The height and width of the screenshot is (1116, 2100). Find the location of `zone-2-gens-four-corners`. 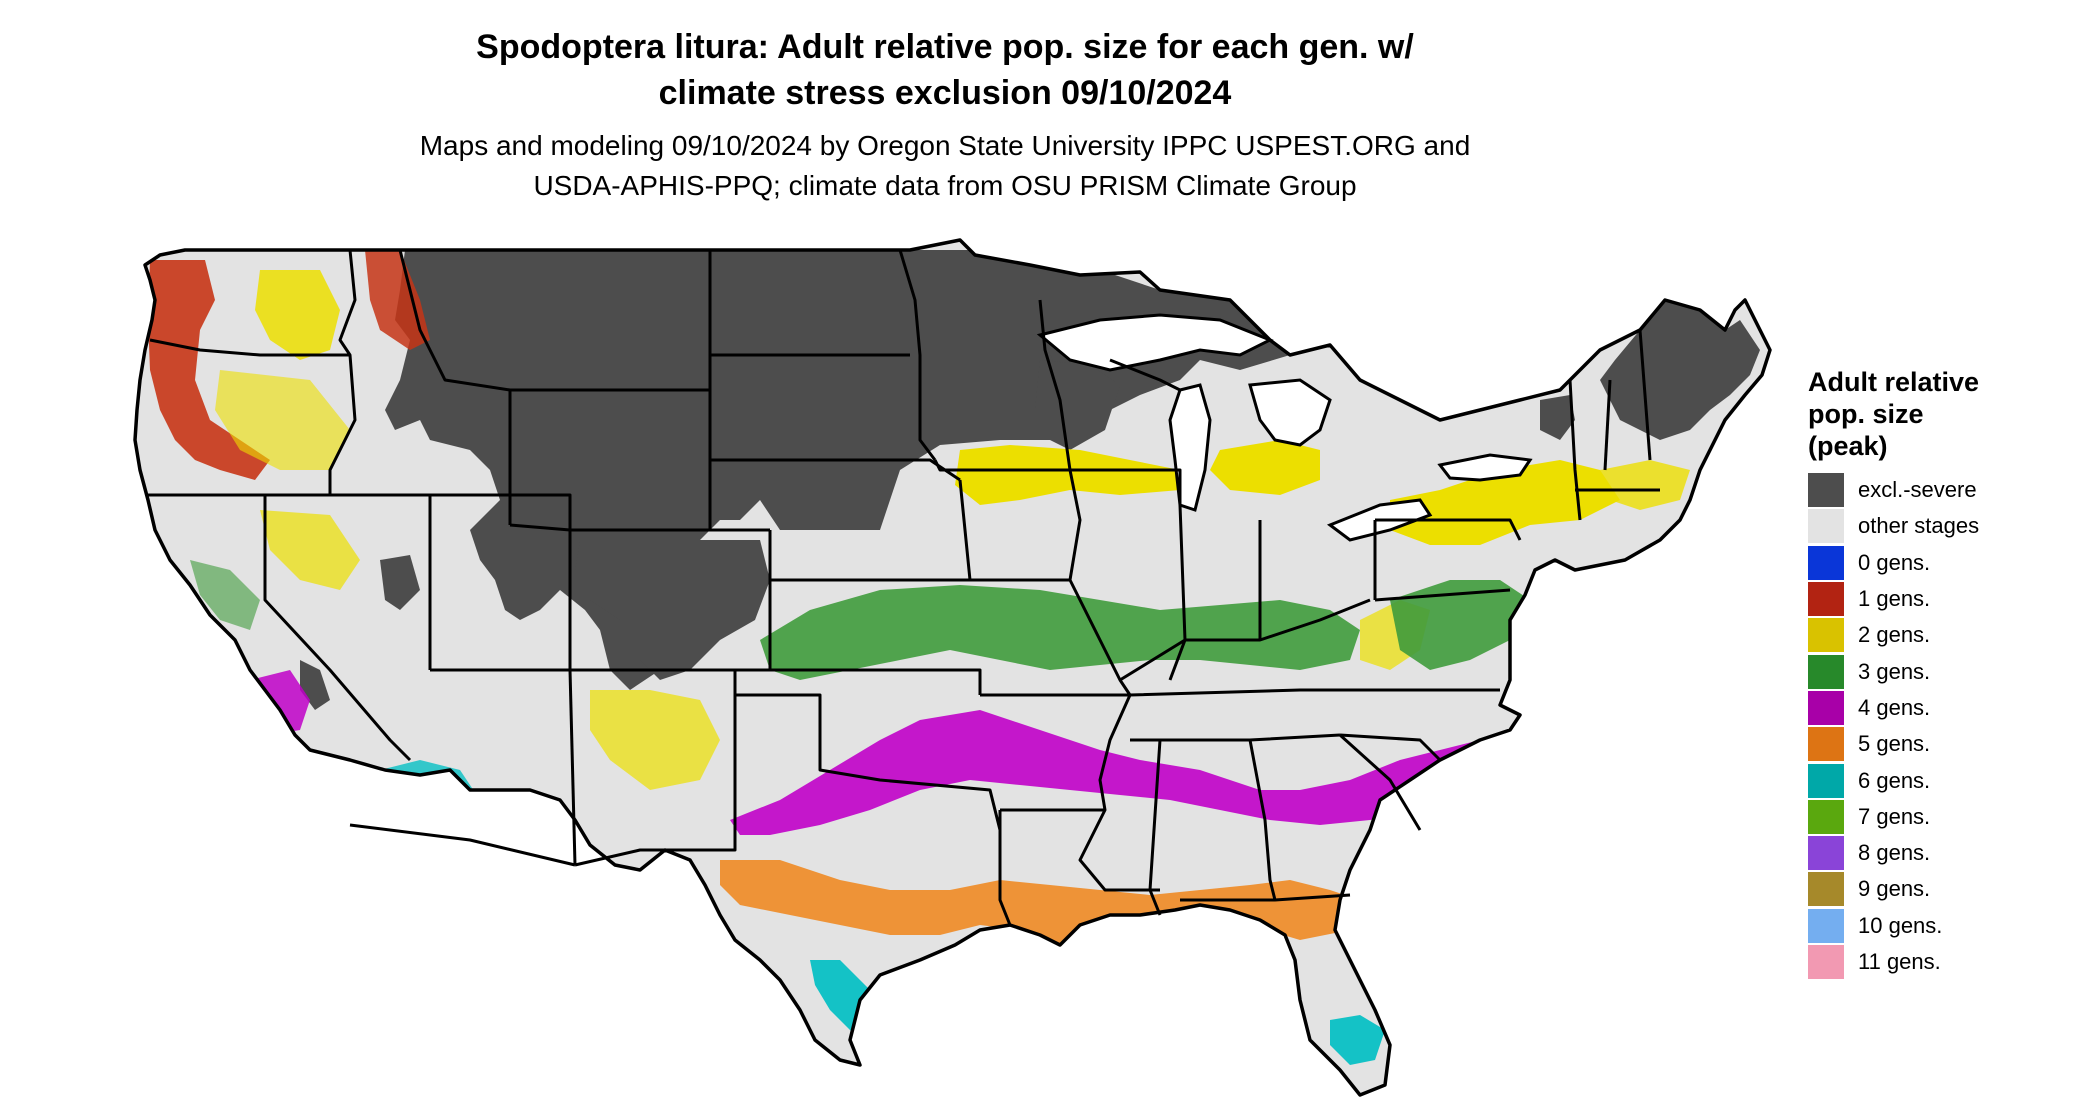

zone-2-gens-four-corners is located at coordinates (655, 740).